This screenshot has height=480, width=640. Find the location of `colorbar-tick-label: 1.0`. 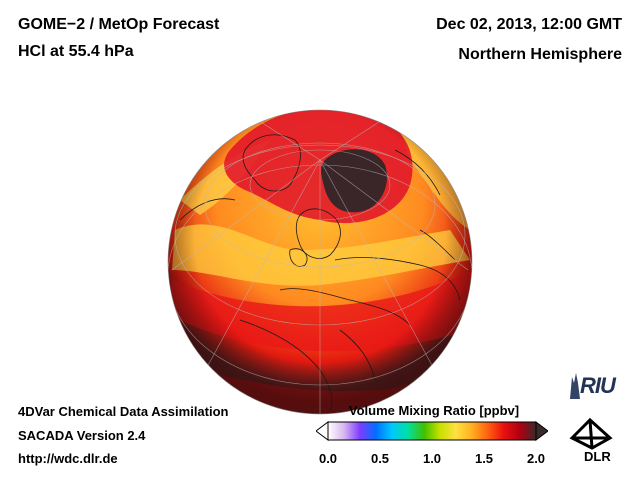

colorbar-tick-label: 1.0 is located at coordinates (432, 458).